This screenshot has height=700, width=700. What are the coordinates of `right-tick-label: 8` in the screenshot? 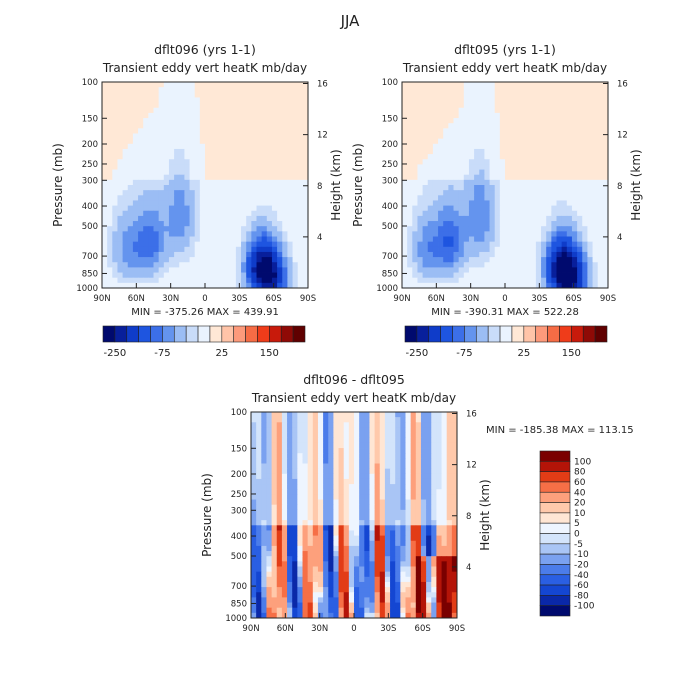 It's located at (468, 517).